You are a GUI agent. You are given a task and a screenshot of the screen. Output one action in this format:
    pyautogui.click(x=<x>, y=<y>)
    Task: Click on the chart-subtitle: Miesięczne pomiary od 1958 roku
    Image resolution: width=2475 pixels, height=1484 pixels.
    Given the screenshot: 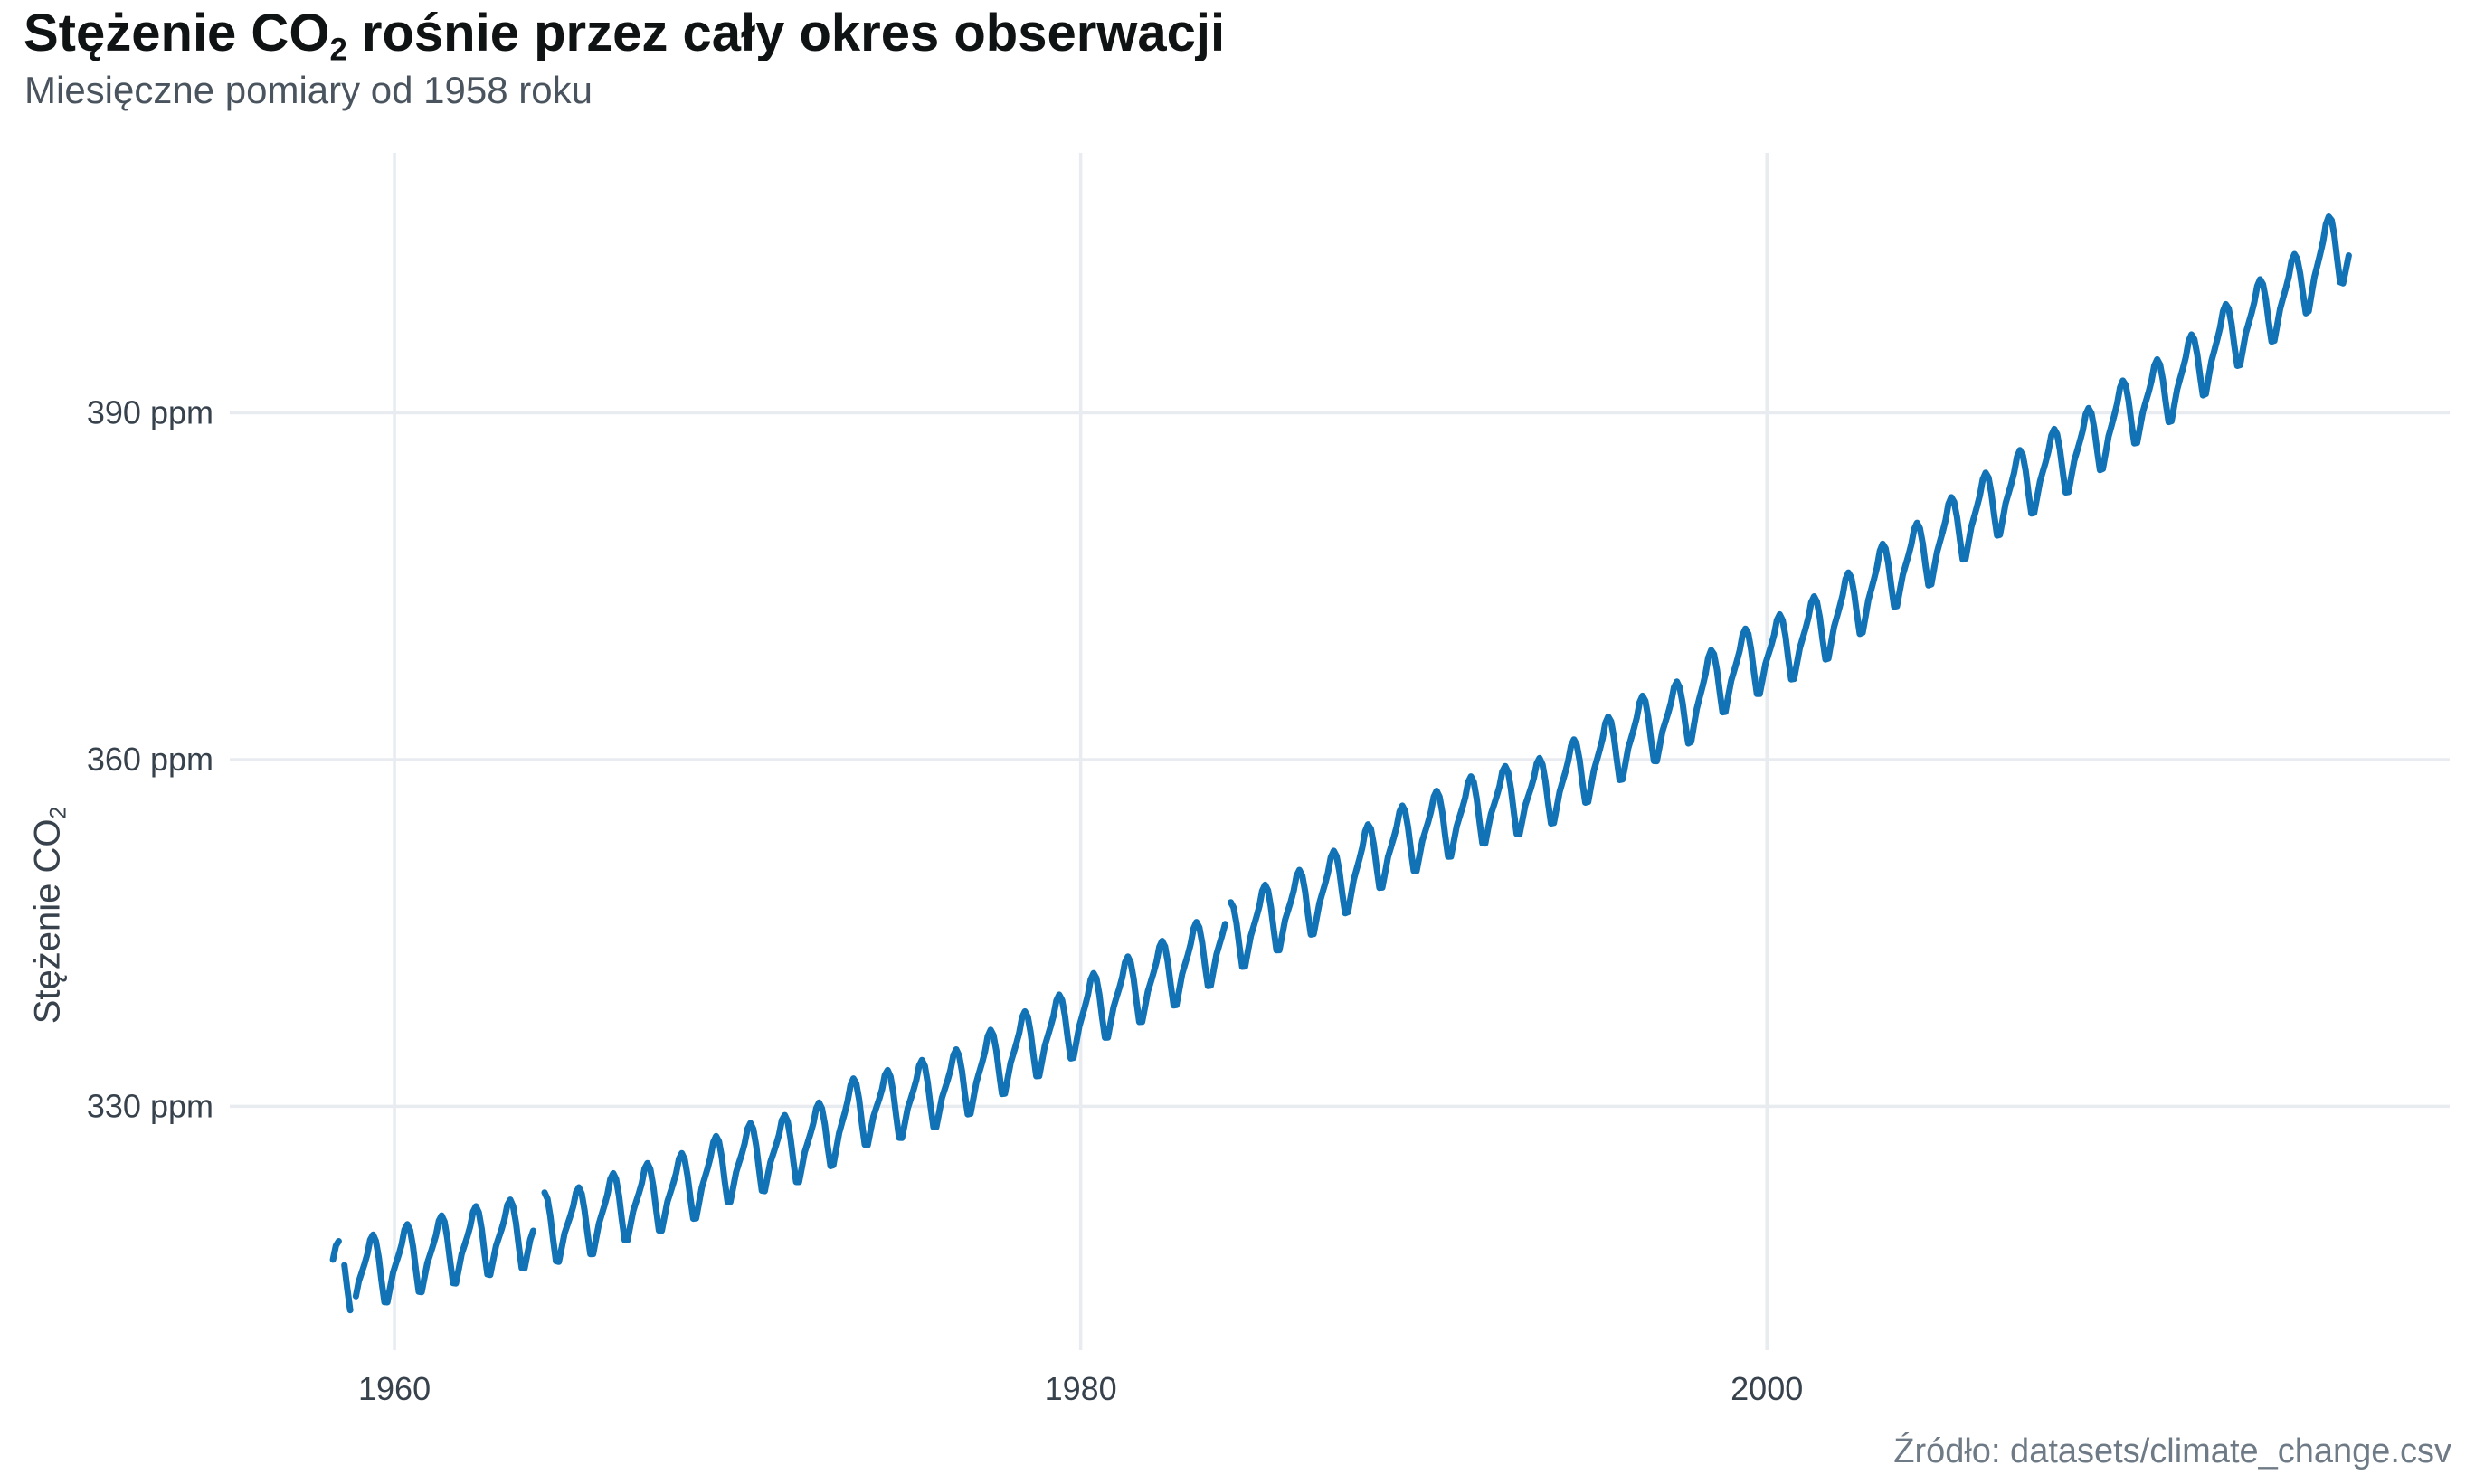 What is the action you would take?
    pyautogui.click(x=308, y=90)
    